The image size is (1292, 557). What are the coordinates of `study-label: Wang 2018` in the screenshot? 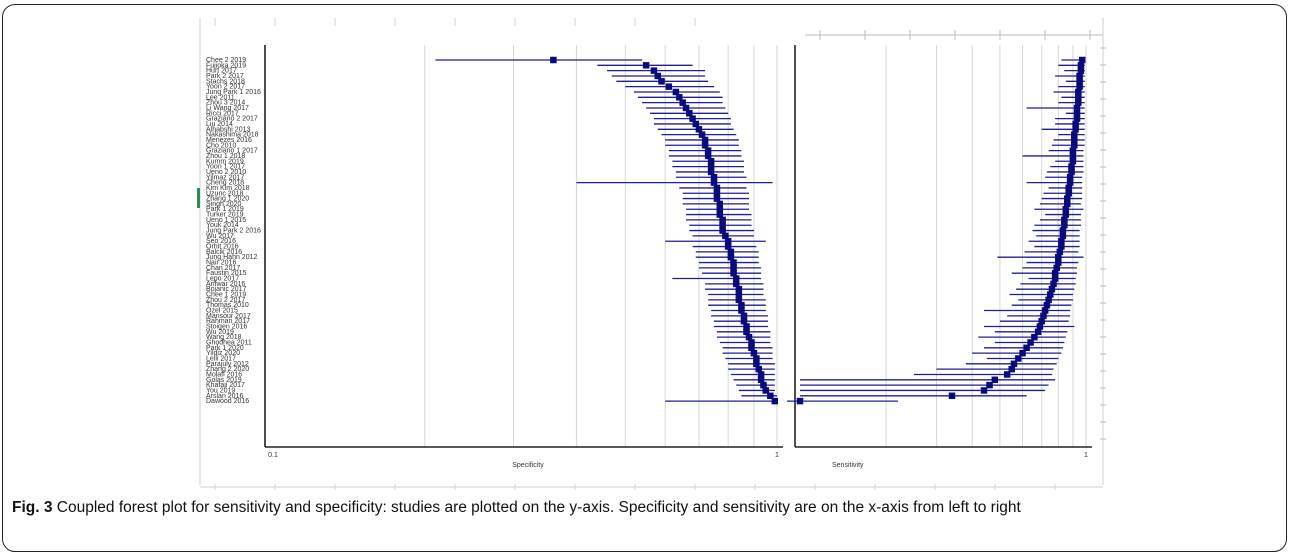 It's located at (224, 337).